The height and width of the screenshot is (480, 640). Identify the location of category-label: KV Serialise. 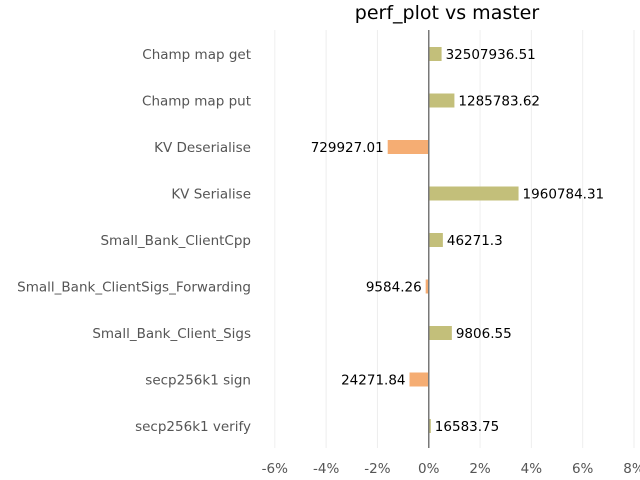
(211, 195).